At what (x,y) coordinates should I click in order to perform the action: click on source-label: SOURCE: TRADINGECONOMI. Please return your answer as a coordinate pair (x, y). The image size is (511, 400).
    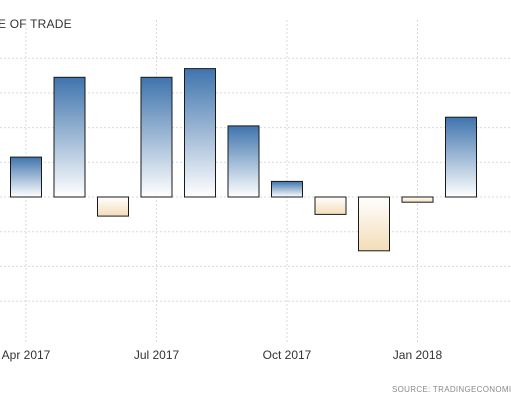
    Looking at the image, I should click on (451, 389).